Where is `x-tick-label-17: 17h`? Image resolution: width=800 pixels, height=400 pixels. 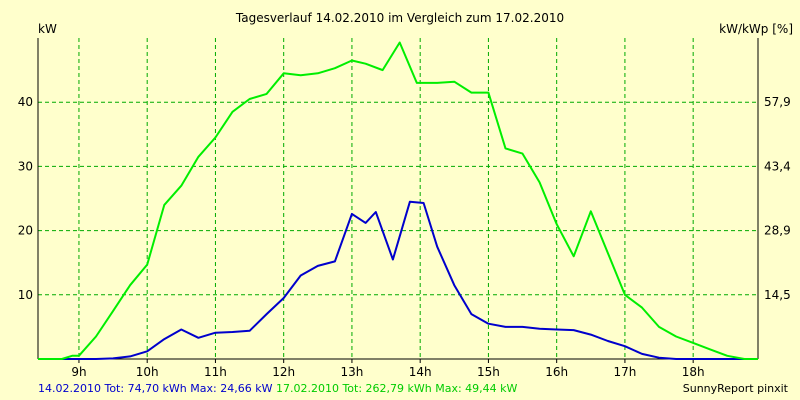 x-tick-label-17: 17h is located at coordinates (624, 372).